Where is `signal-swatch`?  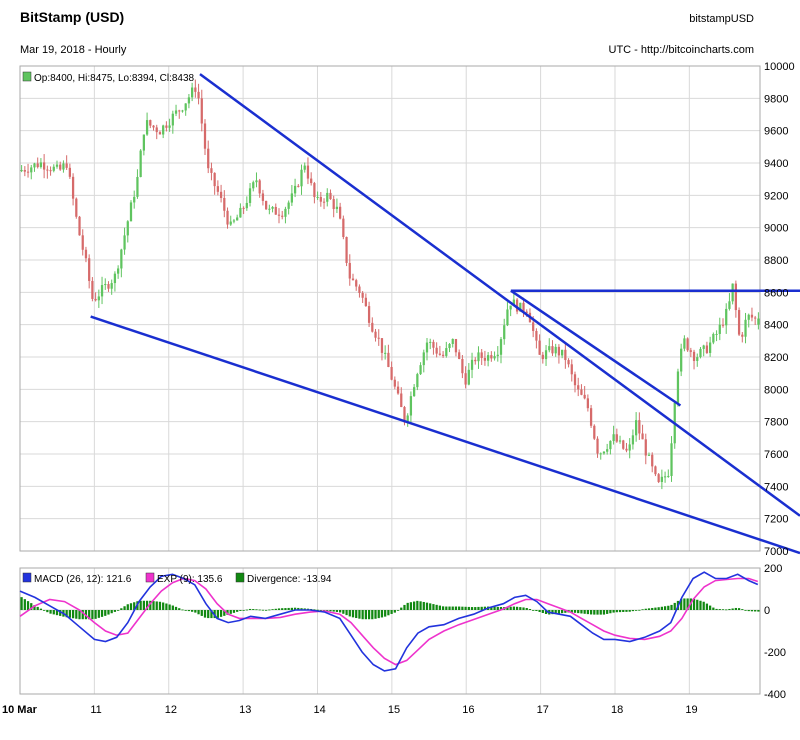
signal-swatch is located at coordinates (150, 577).